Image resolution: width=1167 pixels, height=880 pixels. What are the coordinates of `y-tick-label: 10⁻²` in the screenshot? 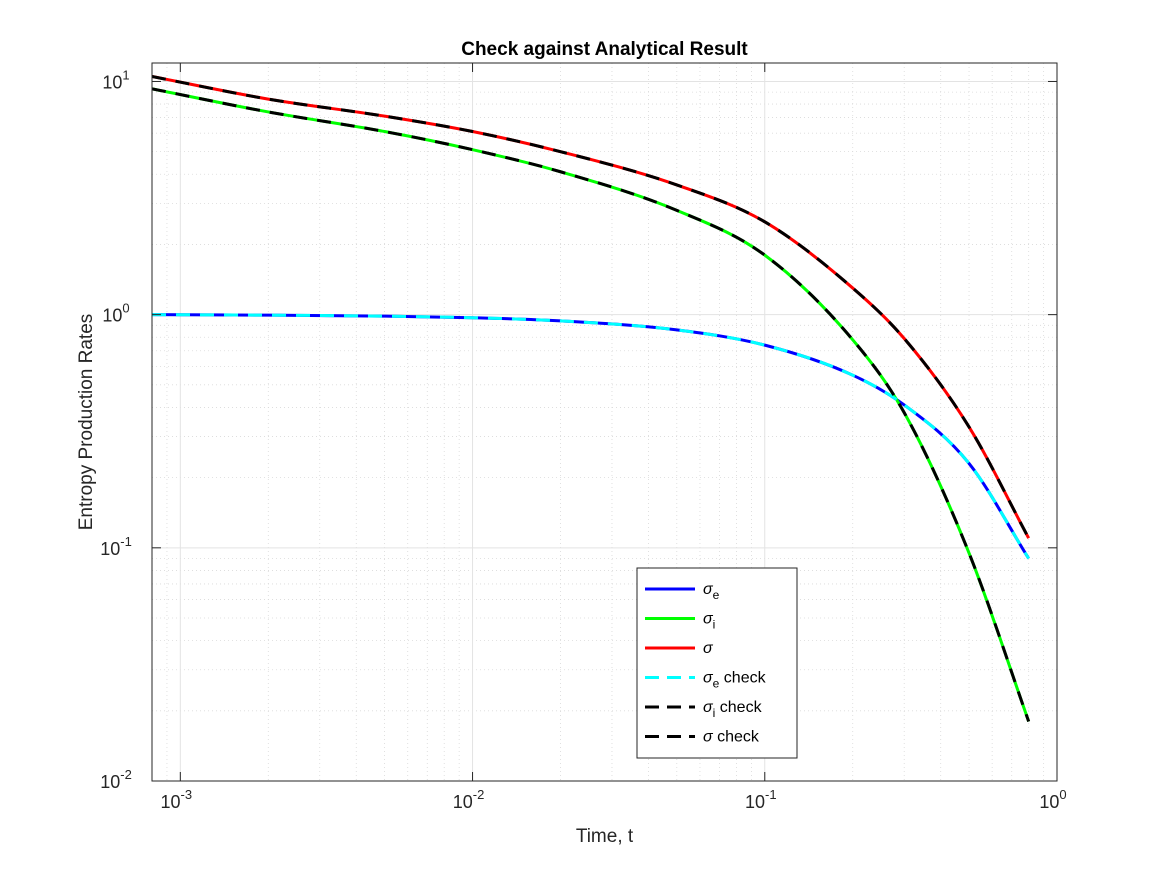 It's located at (116, 779).